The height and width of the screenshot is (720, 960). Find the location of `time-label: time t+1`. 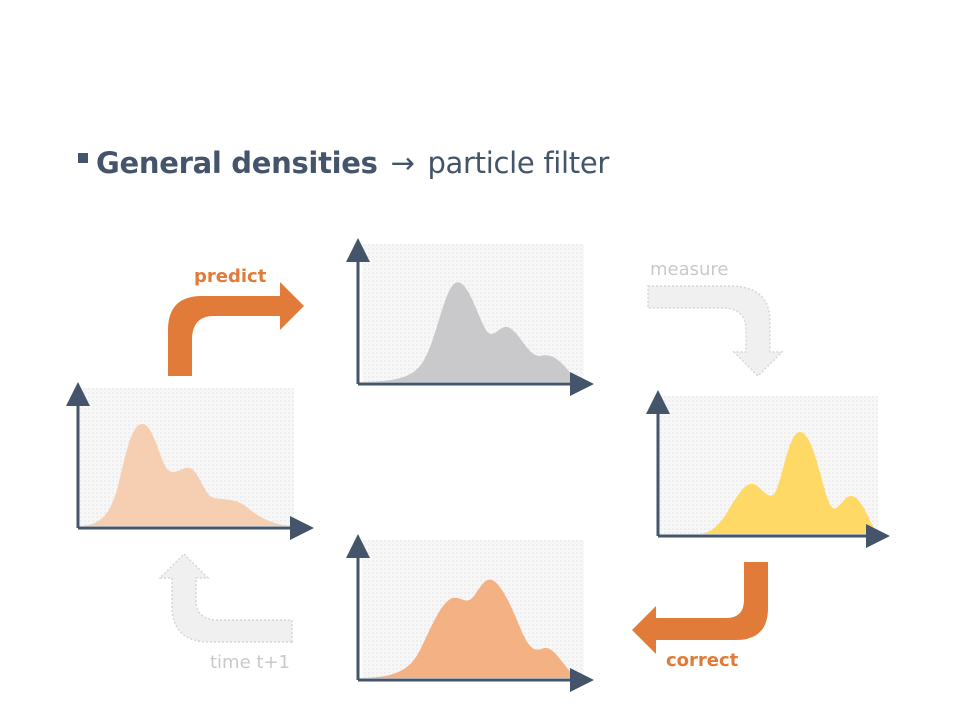

time-label: time t+1 is located at coordinates (250, 662).